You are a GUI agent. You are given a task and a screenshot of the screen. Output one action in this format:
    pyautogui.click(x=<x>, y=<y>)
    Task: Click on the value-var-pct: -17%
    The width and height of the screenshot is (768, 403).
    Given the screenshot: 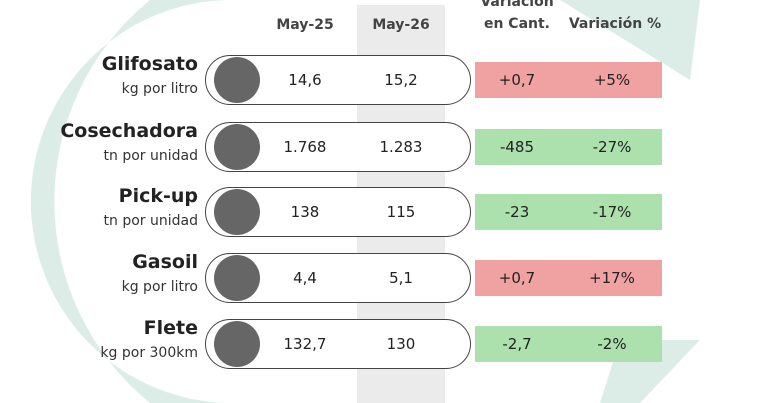 What is the action you would take?
    pyautogui.click(x=612, y=212)
    